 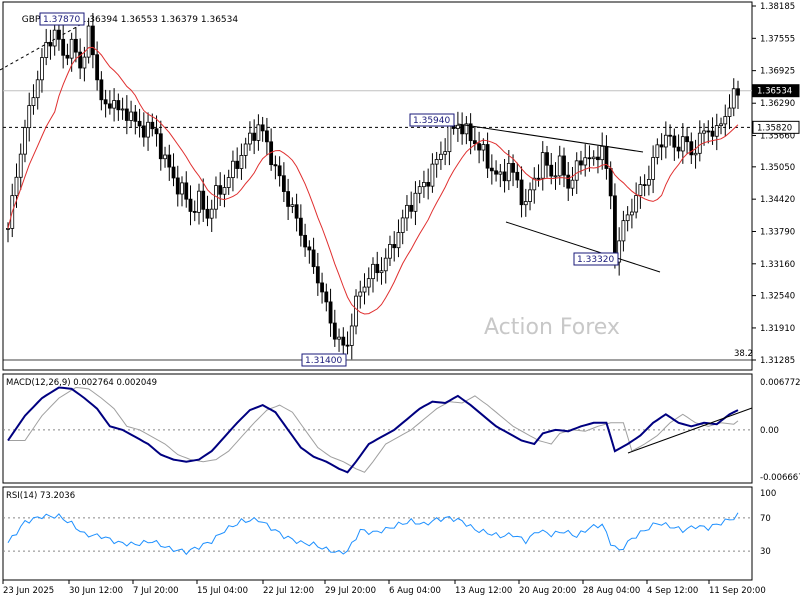 What do you see at coordinates (777, 137) in the screenshot?
I see `price-axis-label: 1.35660` at bounding box center [777, 137].